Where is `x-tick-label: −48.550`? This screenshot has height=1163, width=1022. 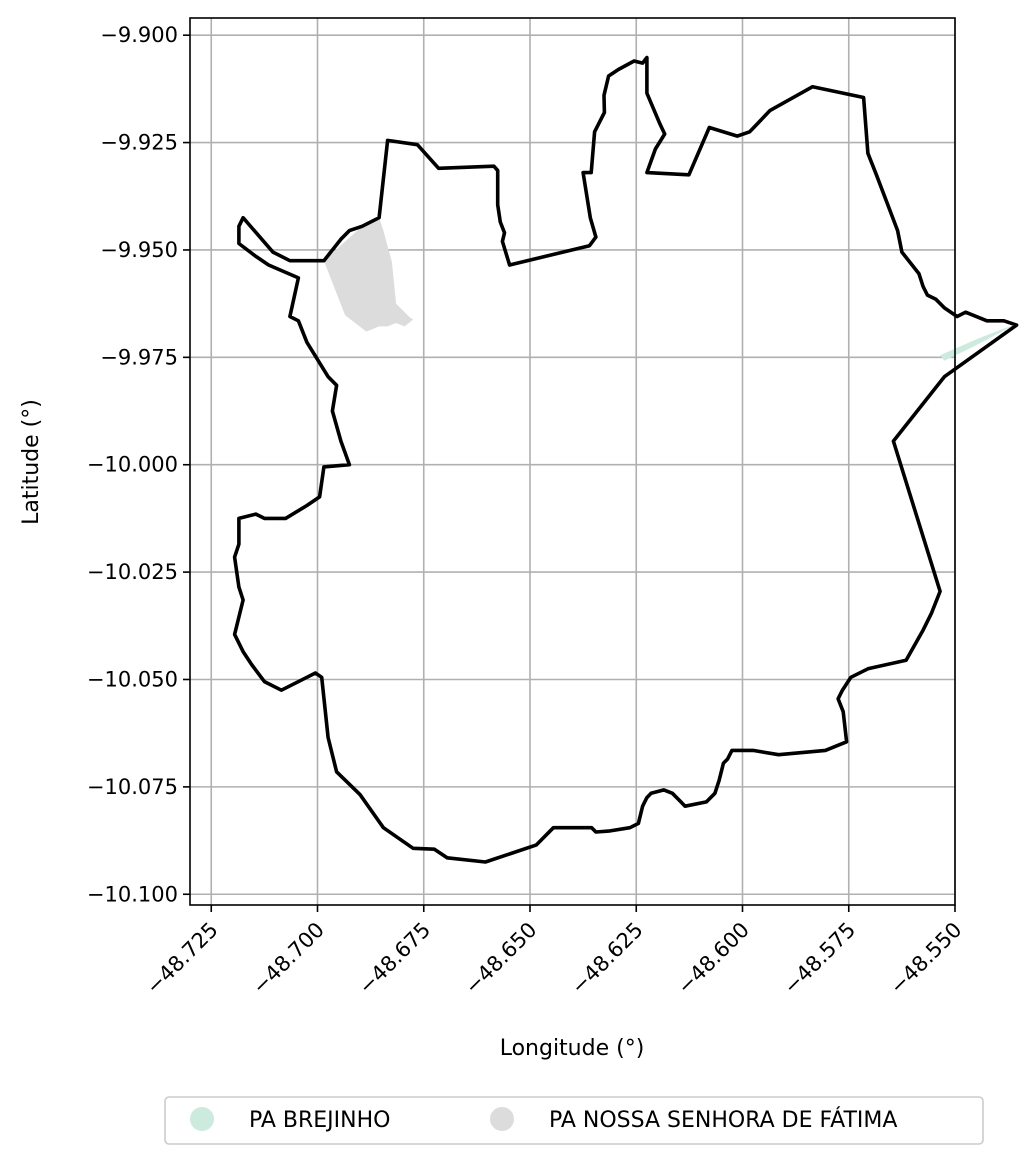 x-tick-label: −48.550 is located at coordinates (925, 958).